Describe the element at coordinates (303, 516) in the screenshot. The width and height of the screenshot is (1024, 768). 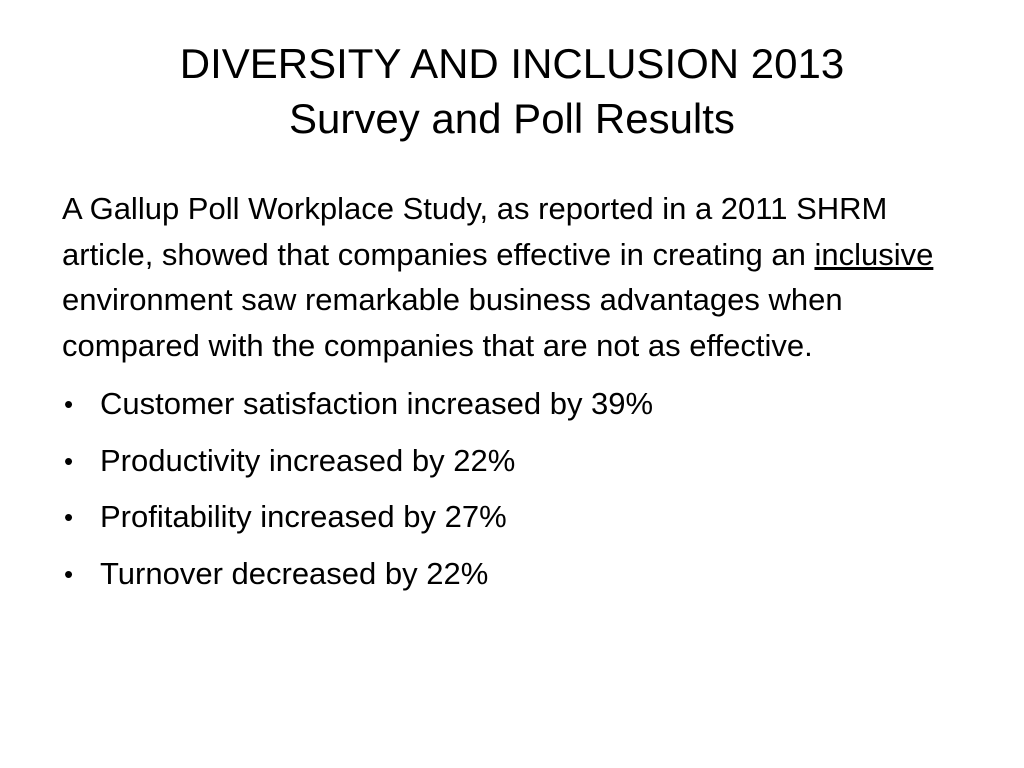
I see `bullet-text: Profitability increased by 27%` at that location.